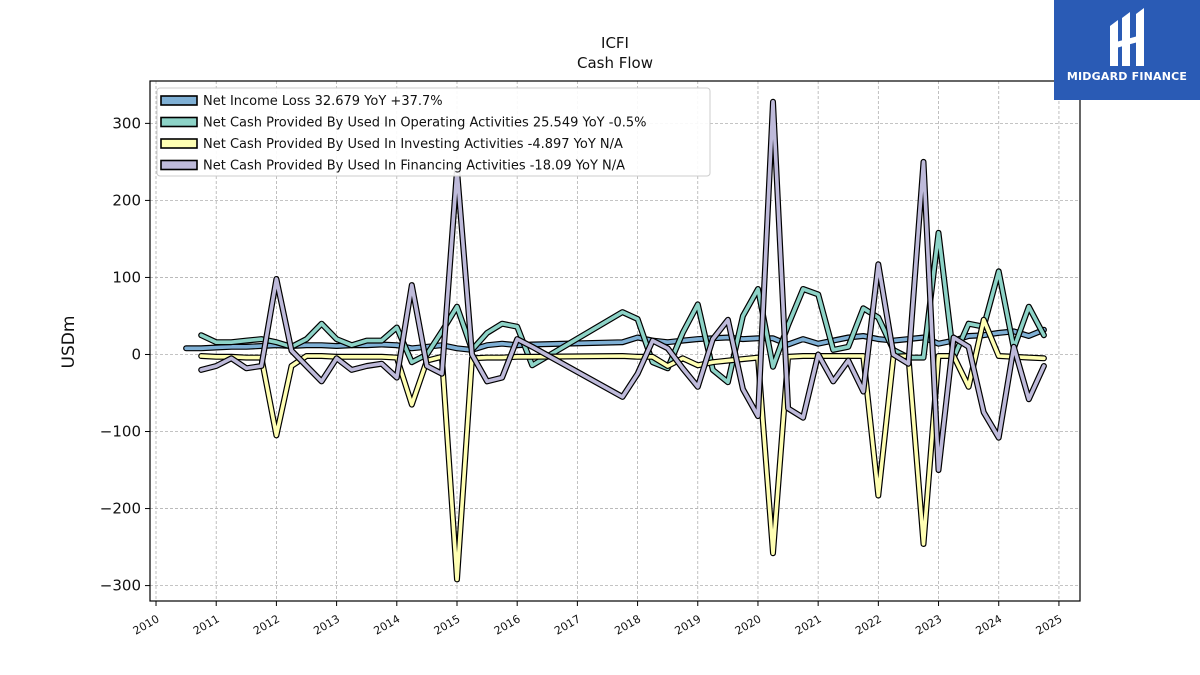 The width and height of the screenshot is (1200, 675). I want to click on legend-box, so click(433, 132).